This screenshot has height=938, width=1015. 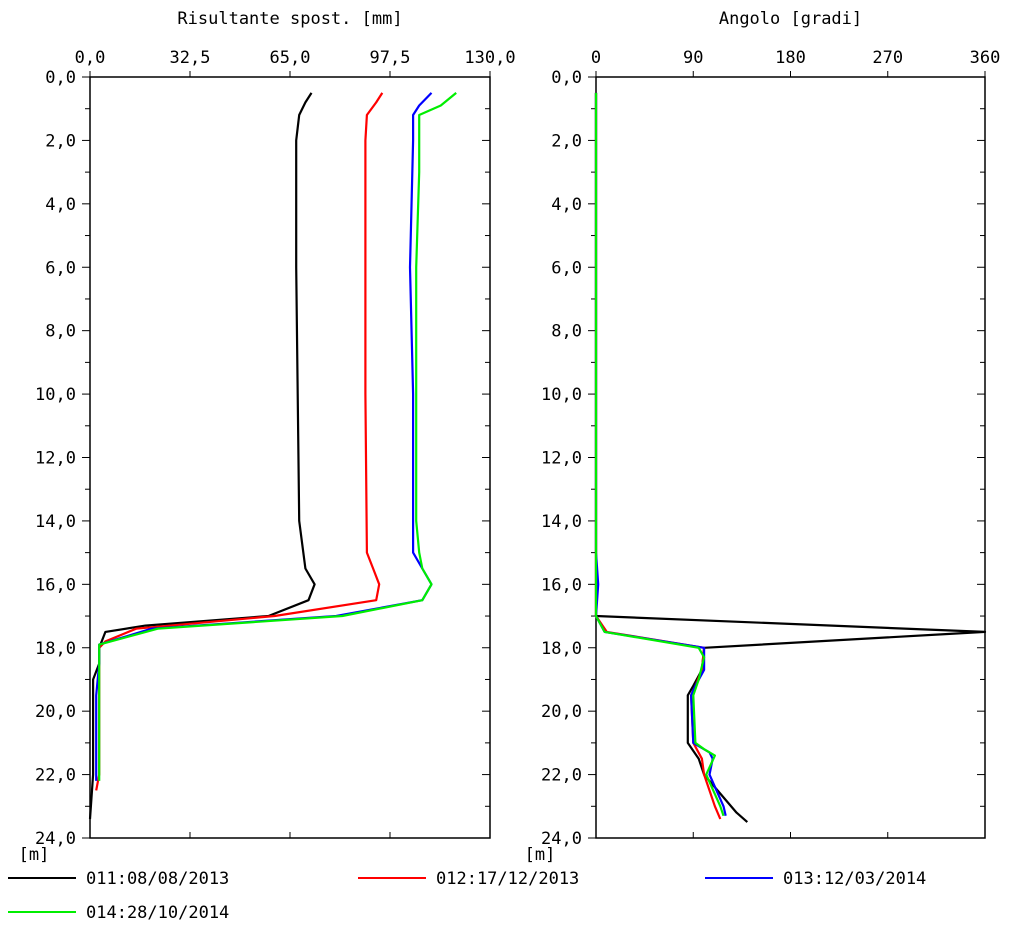 I want to click on legend-item: 013:12/03/2014, so click(x=815, y=879).